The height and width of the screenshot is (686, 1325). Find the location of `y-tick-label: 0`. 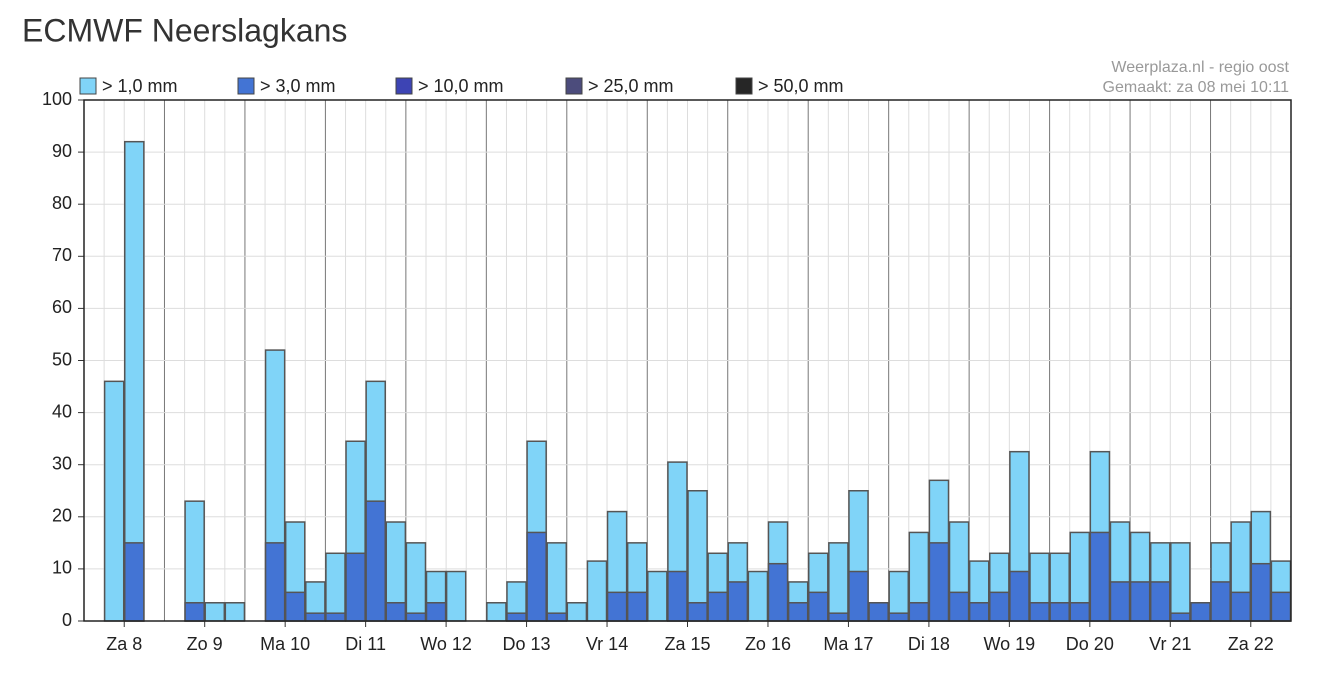

y-tick-label: 0 is located at coordinates (67, 620).